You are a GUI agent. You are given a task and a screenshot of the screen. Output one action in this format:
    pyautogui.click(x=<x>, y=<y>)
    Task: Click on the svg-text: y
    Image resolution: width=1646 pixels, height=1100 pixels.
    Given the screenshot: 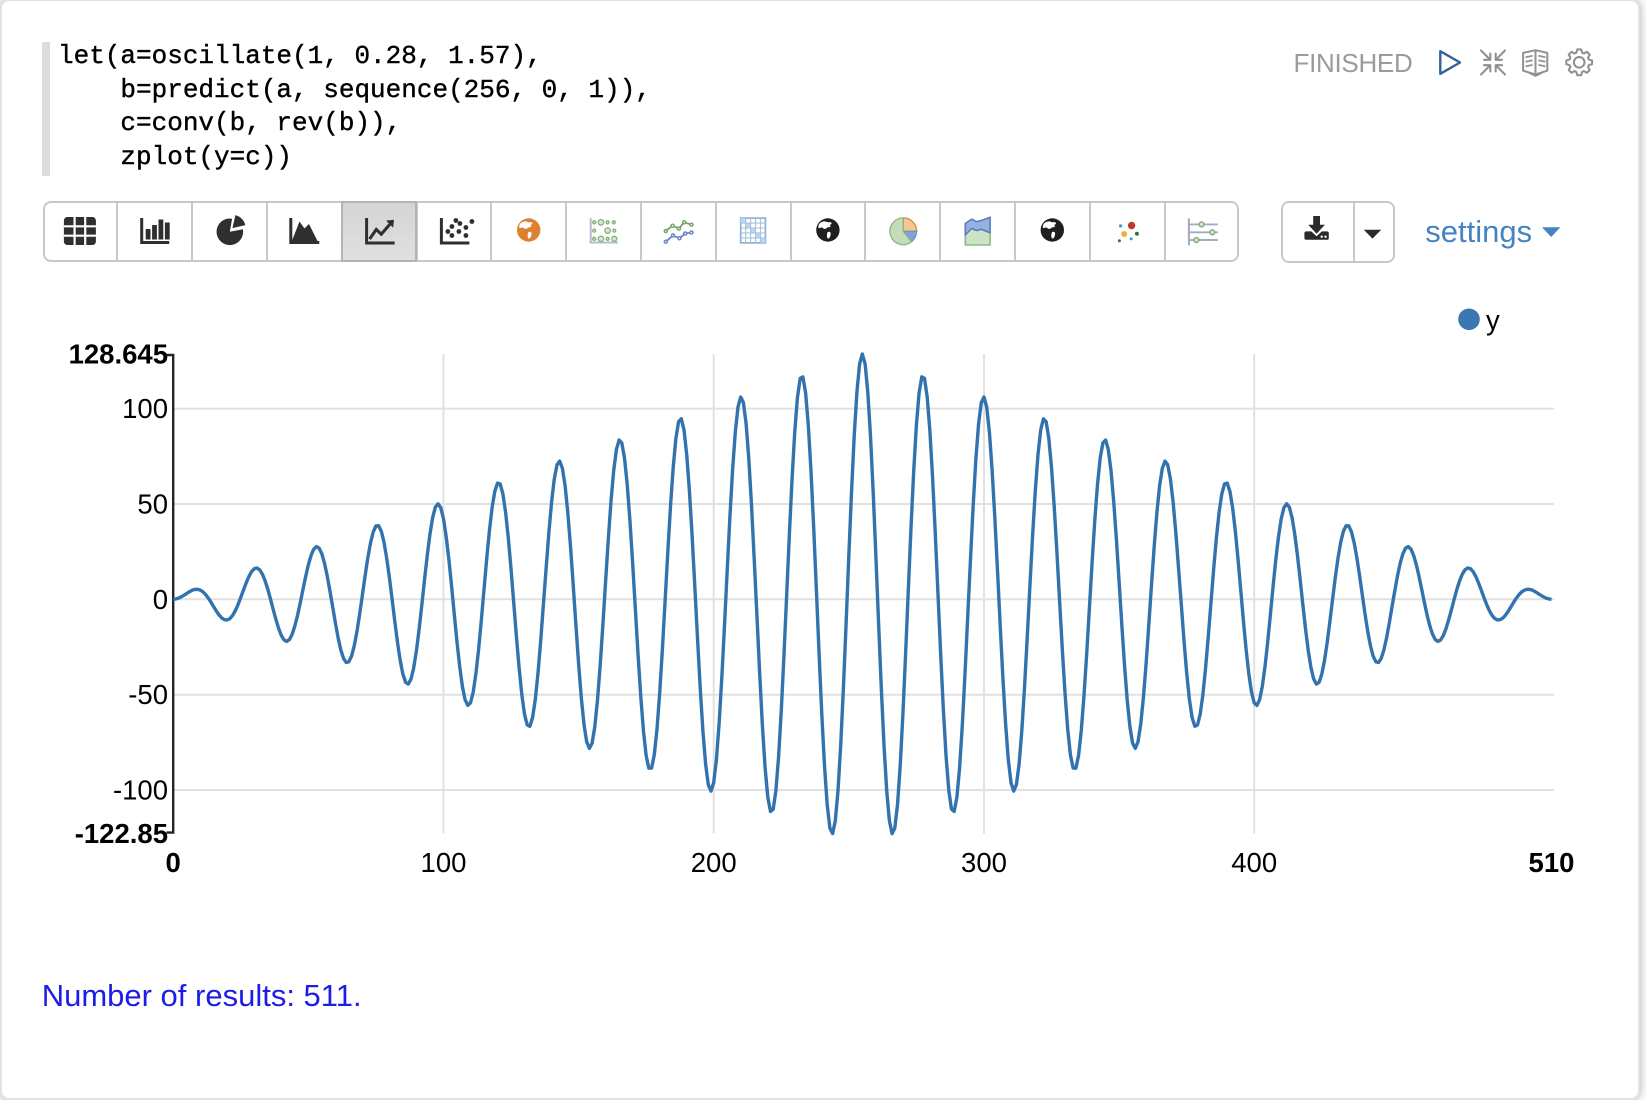 What is the action you would take?
    pyautogui.click(x=1493, y=320)
    